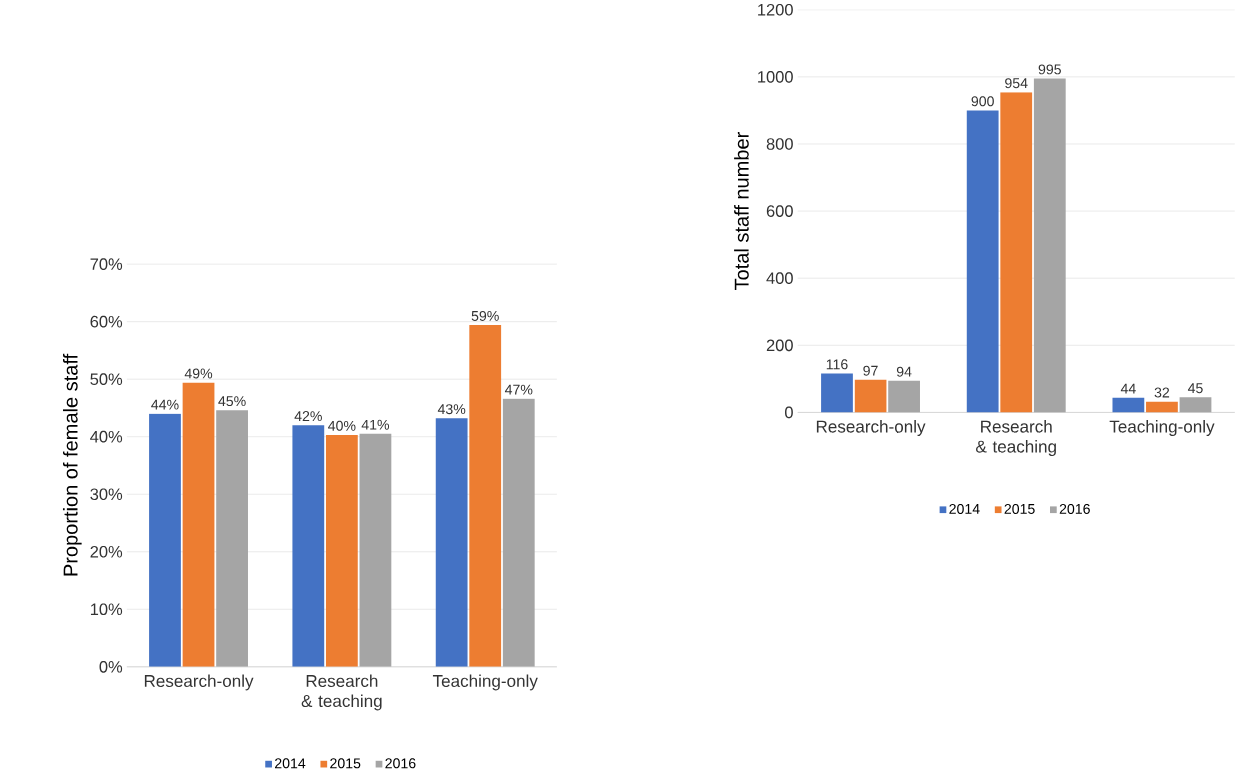 This screenshot has height=775, width=1235. Describe the element at coordinates (106, 552) in the screenshot. I see `y-tick-label: 20%` at that location.